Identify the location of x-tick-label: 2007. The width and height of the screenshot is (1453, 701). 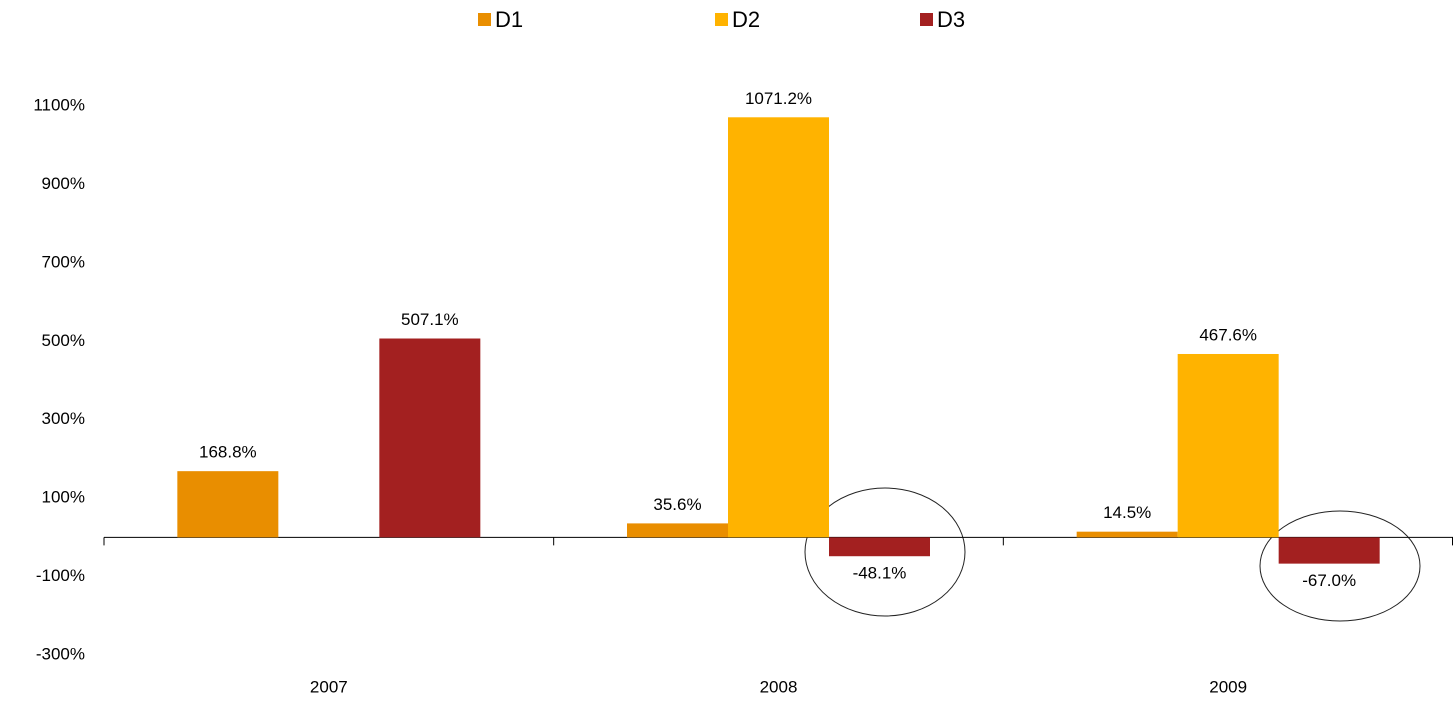
(329, 686).